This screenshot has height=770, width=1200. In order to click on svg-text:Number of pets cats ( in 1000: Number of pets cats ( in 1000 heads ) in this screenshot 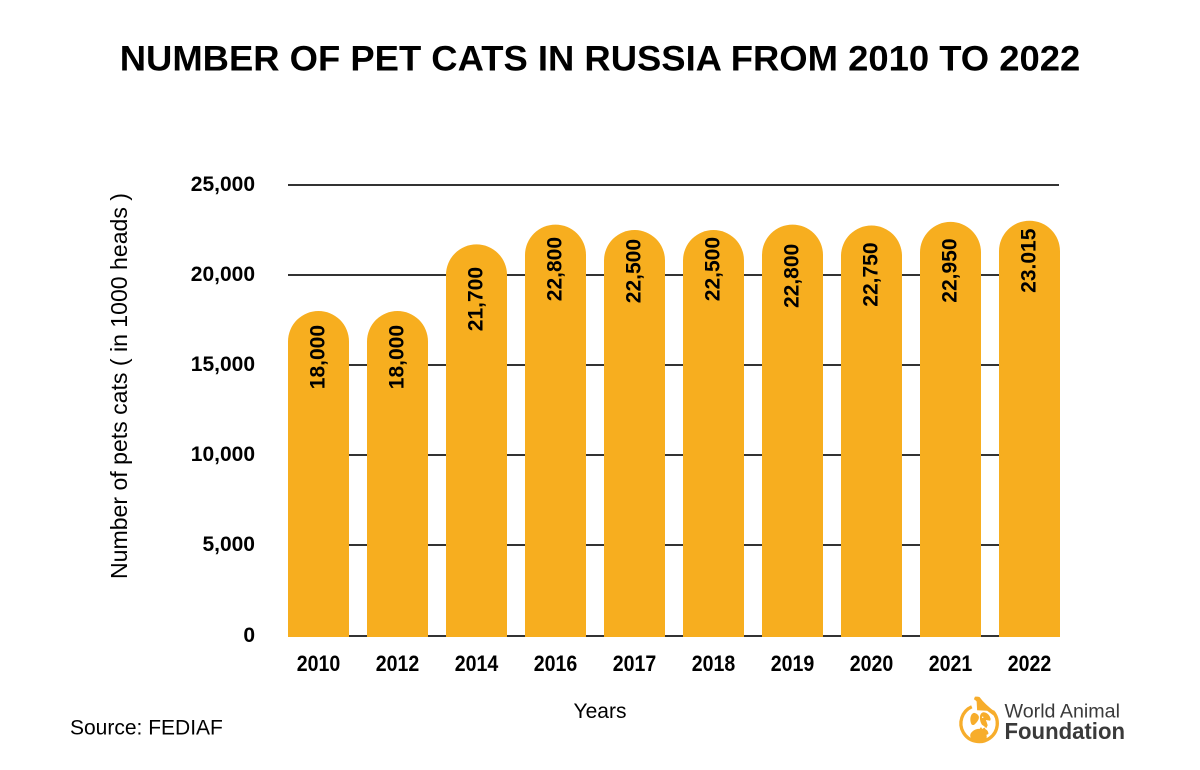, I will do `click(119, 386)`.